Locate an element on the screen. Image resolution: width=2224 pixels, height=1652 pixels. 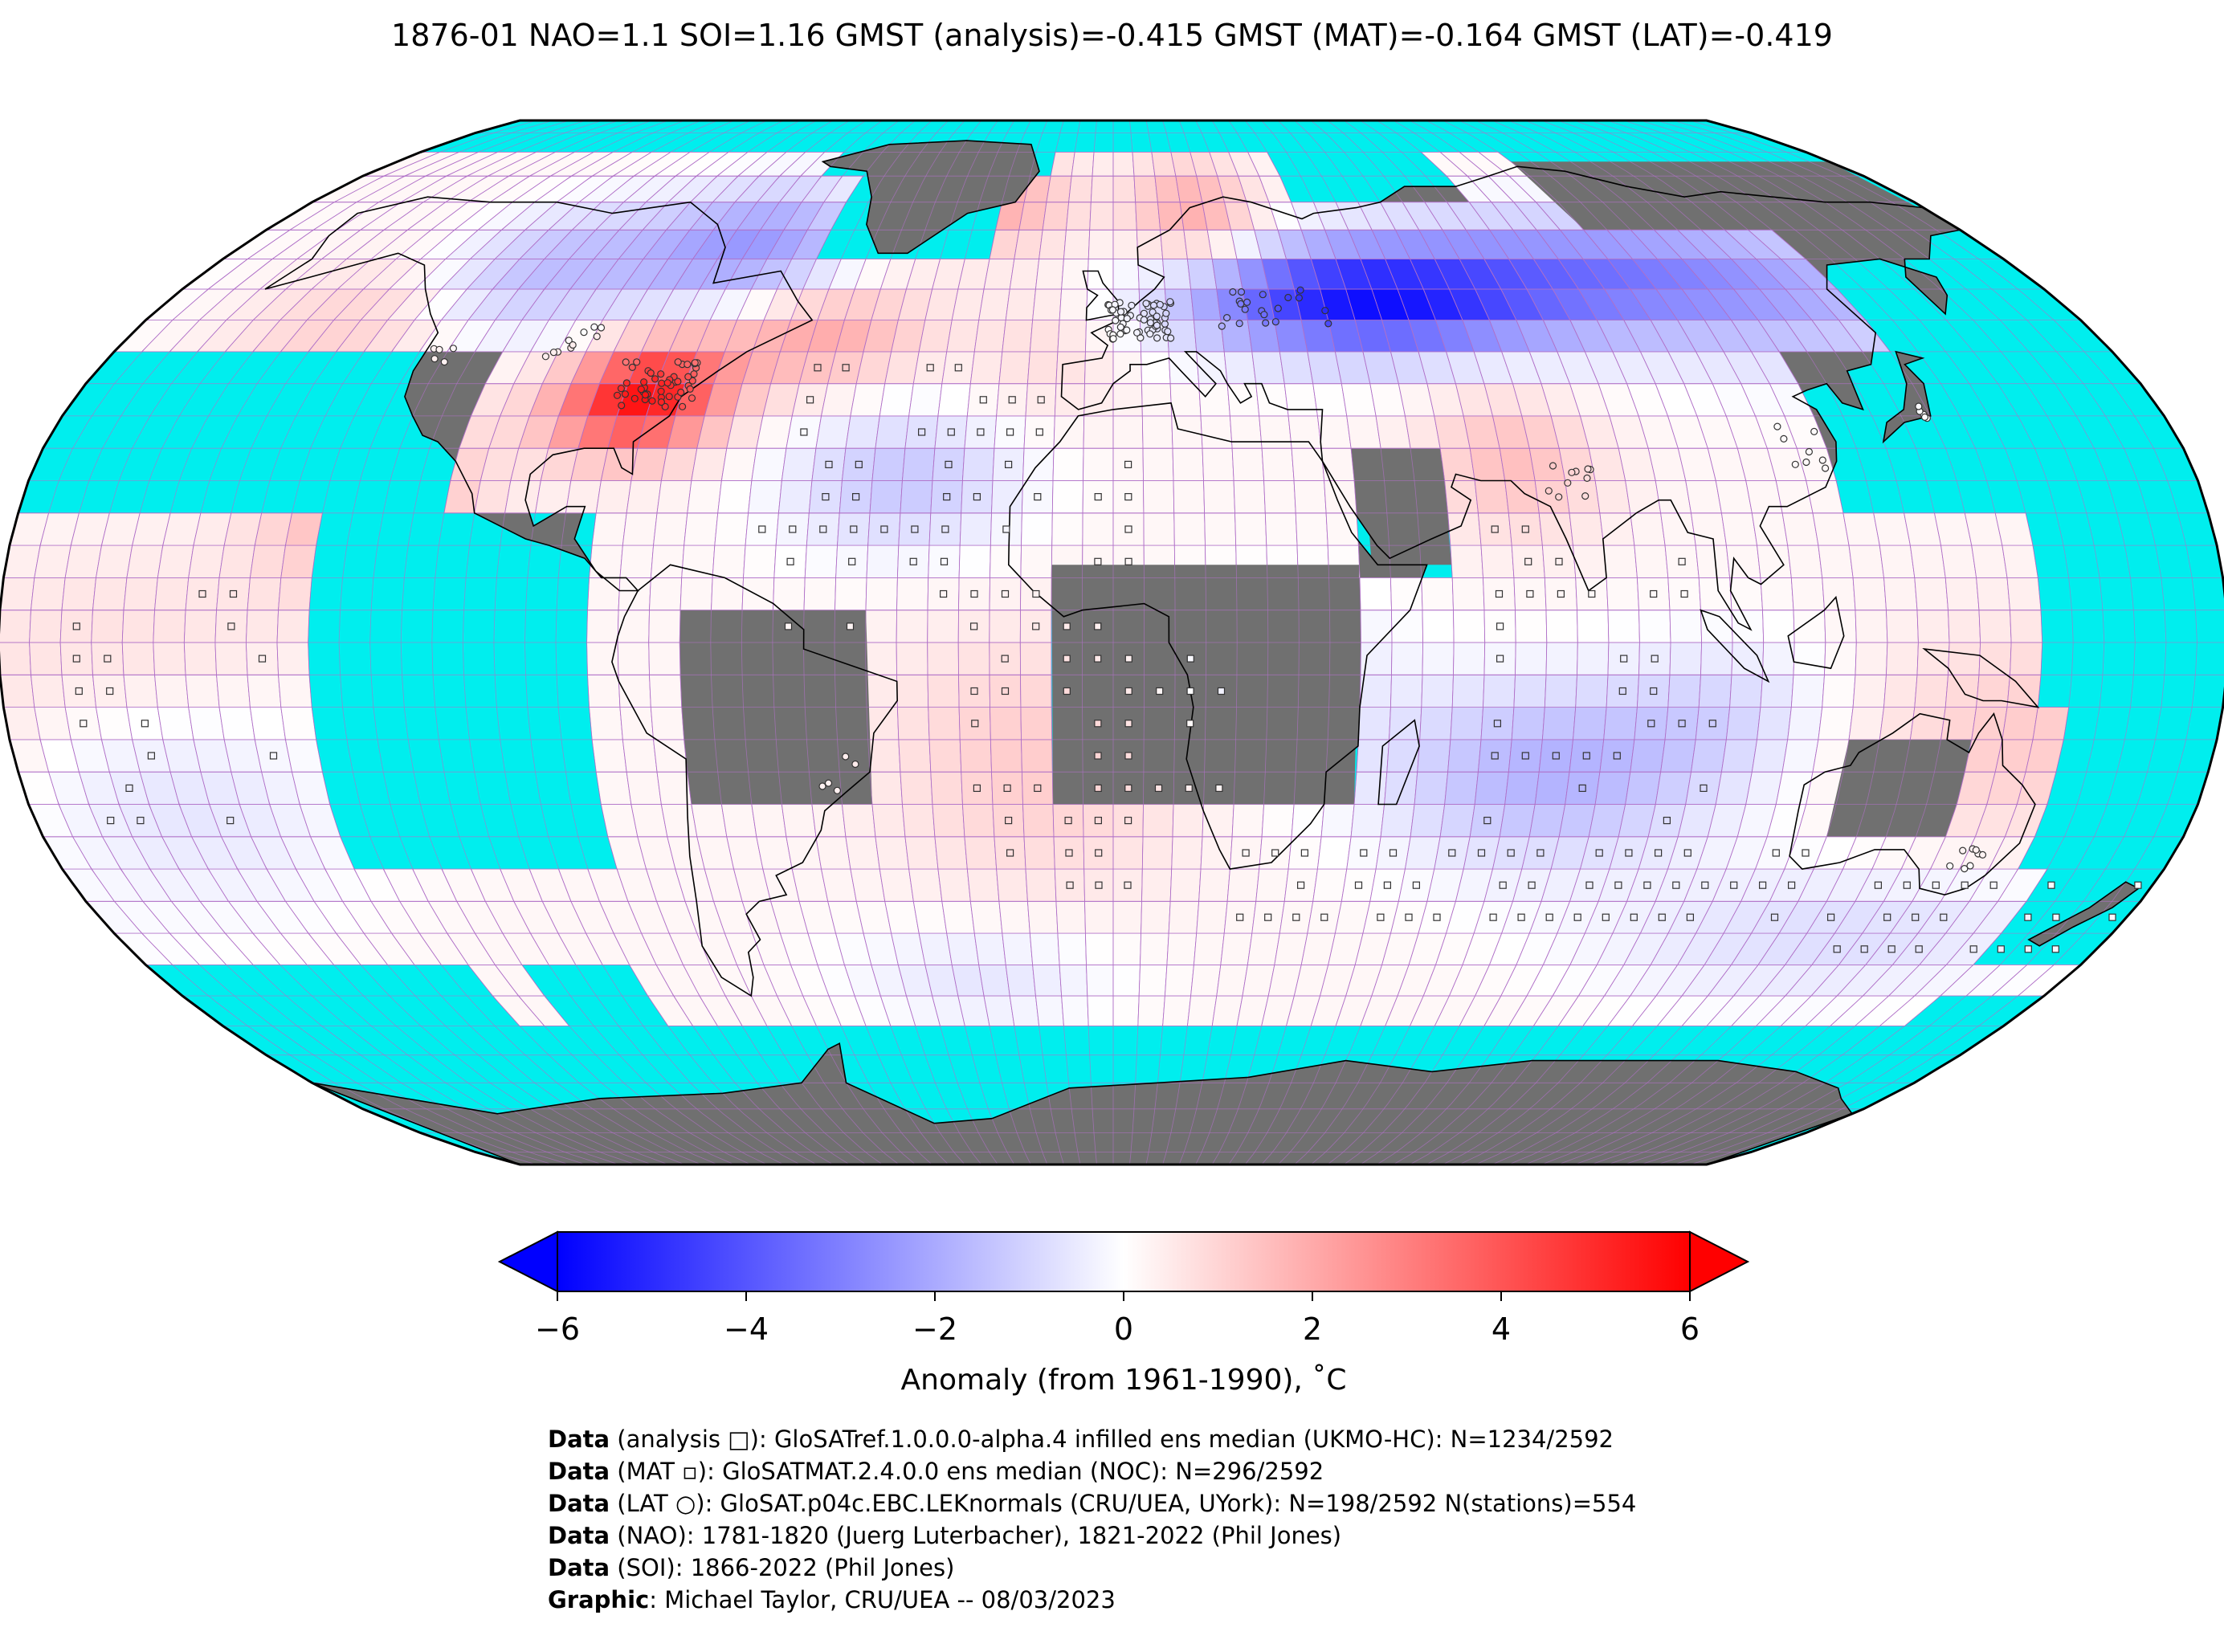
credit-line-text: : Michael Taylor, CRU/UEA -- 08/03/2023 is located at coordinates (882, 1599).